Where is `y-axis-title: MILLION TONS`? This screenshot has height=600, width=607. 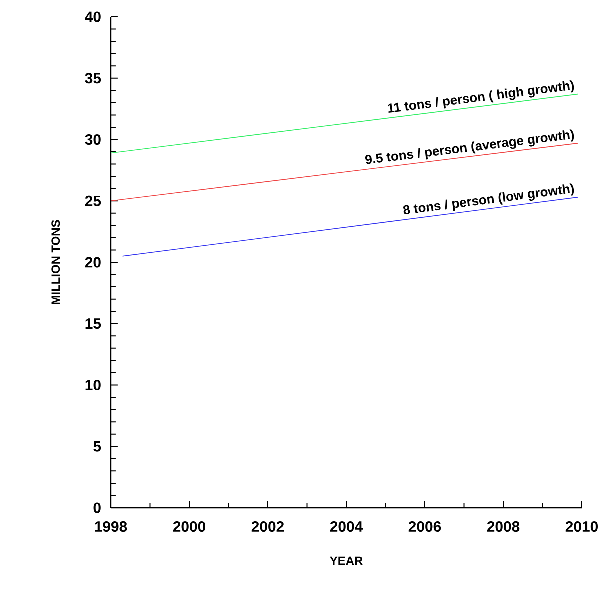 y-axis-title: MILLION TONS is located at coordinates (56, 262).